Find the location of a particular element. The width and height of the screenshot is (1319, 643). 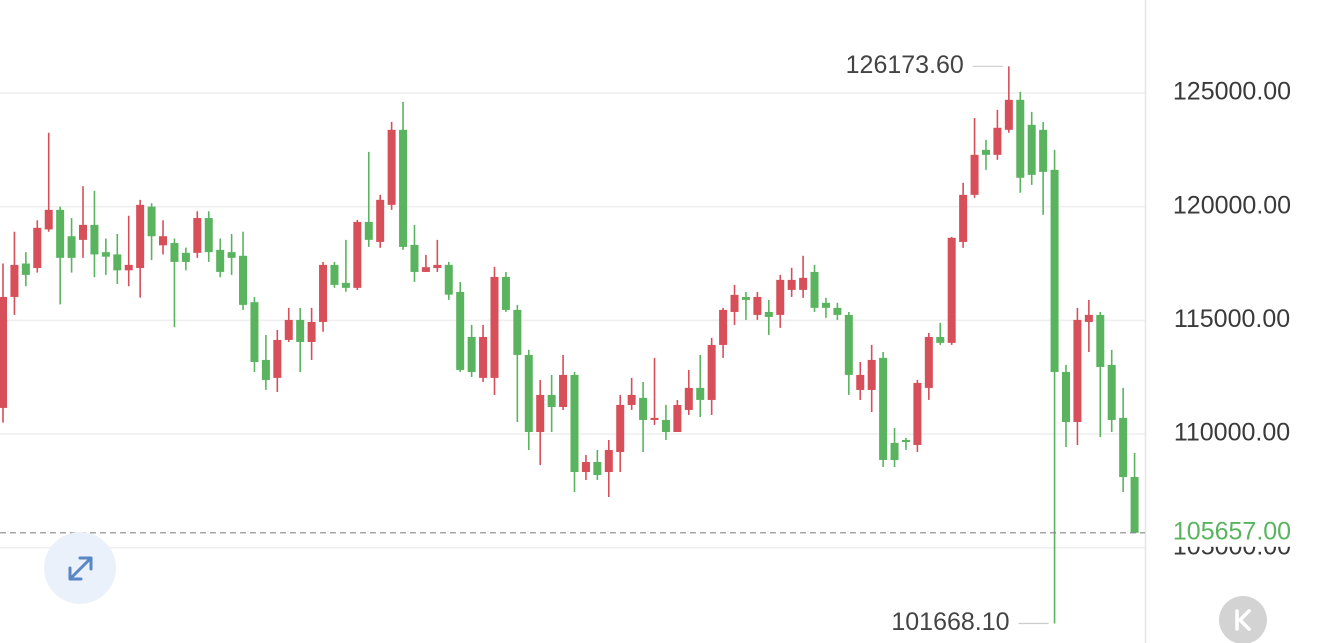

kline-icon is located at coordinates (1243, 620).